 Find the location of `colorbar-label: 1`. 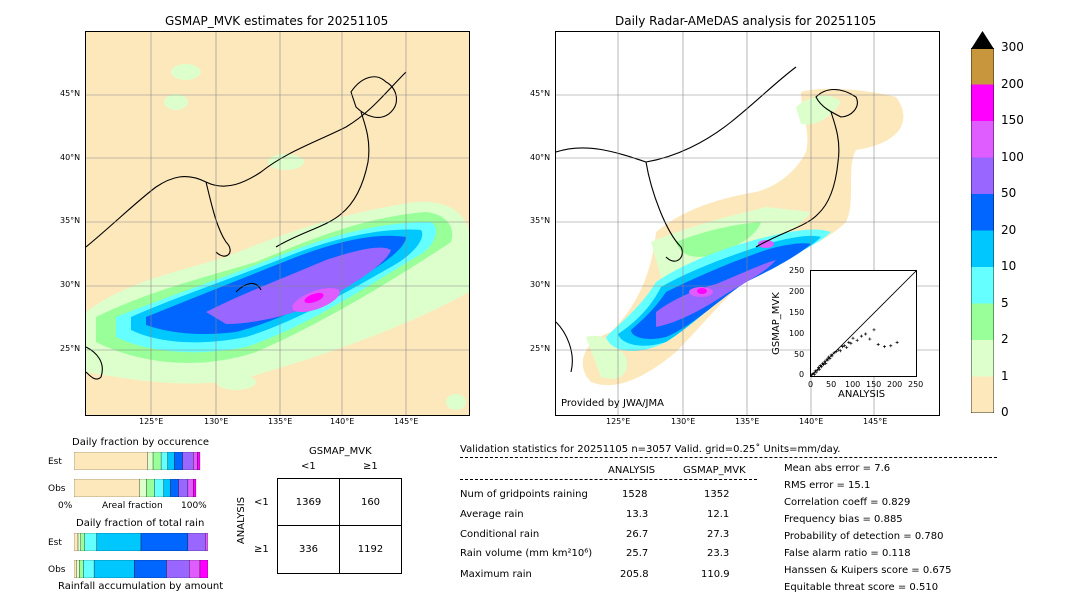

colorbar-label: 1 is located at coordinates (1005, 375).